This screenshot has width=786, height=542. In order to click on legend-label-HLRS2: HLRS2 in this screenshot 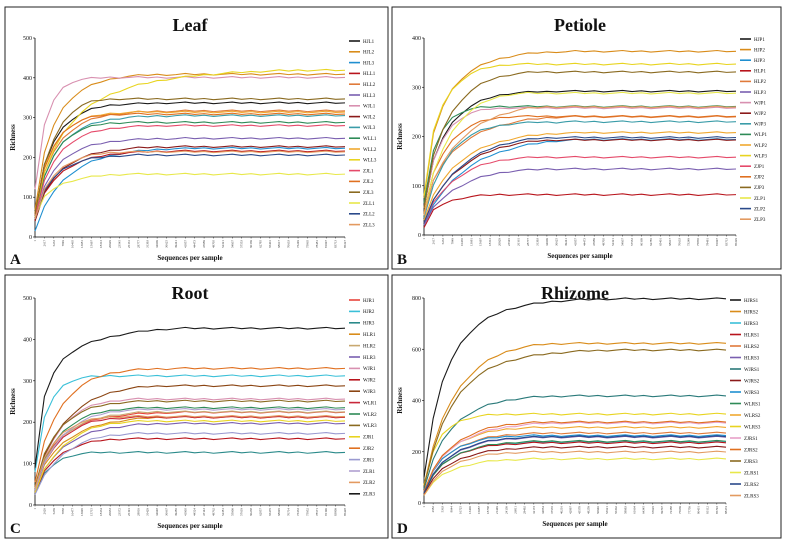, I will do `click(752, 347)`.